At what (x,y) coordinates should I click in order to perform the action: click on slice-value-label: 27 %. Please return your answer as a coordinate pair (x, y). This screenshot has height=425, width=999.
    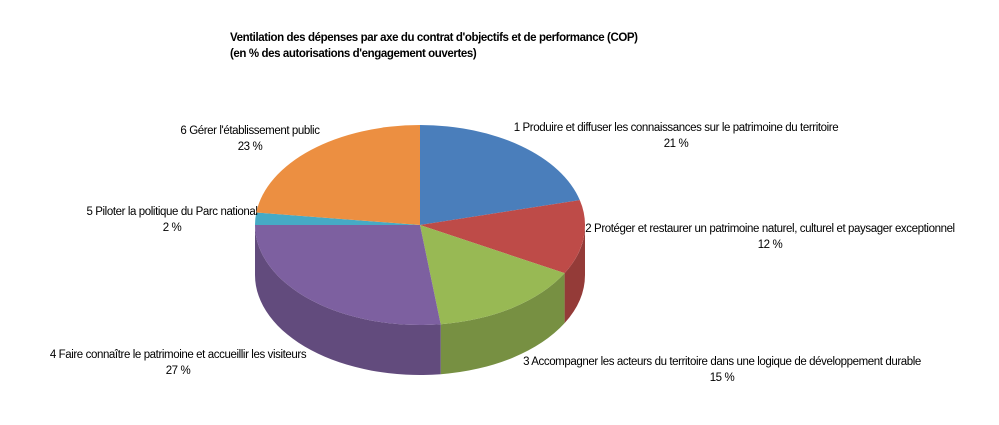
    Looking at the image, I should click on (178, 371).